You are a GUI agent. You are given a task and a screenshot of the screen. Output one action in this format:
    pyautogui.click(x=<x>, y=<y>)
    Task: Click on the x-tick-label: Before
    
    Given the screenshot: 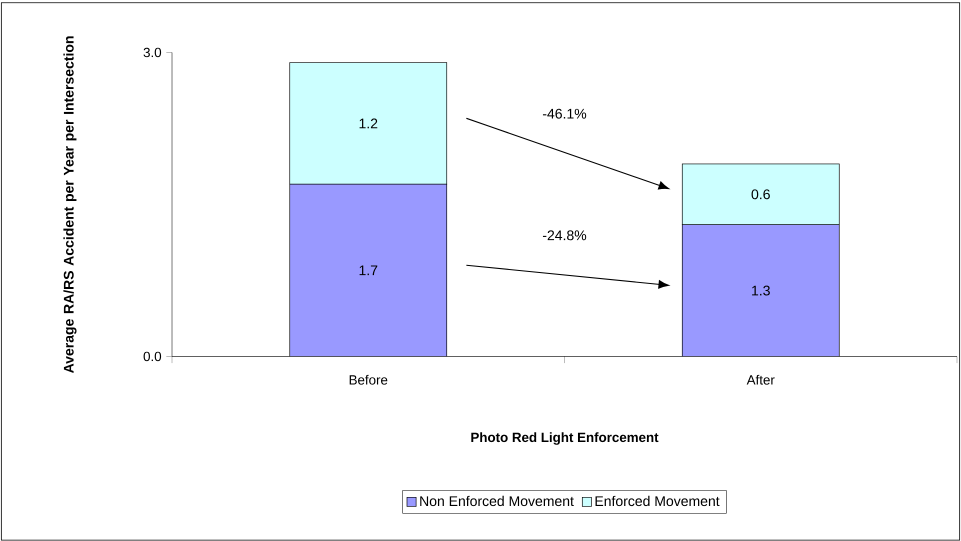 What is the action you would take?
    pyautogui.click(x=369, y=379)
    